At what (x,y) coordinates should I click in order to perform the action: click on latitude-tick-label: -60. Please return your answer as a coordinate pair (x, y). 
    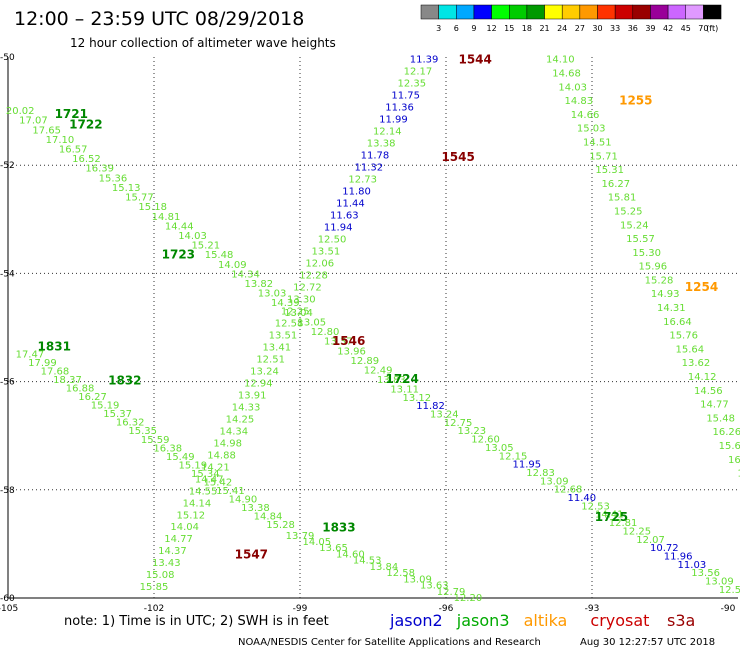
    Looking at the image, I should click on (7, 599).